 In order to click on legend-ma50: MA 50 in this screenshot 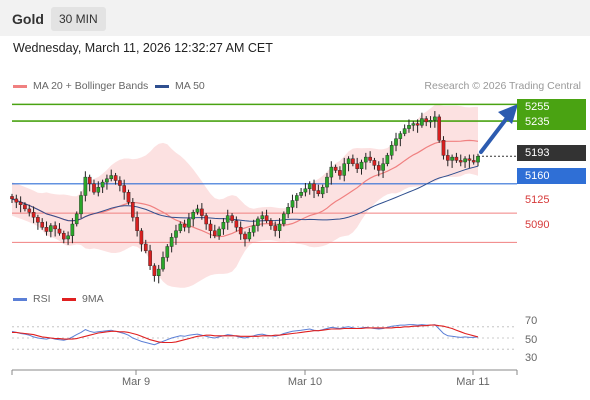, I will do `click(180, 86)`.